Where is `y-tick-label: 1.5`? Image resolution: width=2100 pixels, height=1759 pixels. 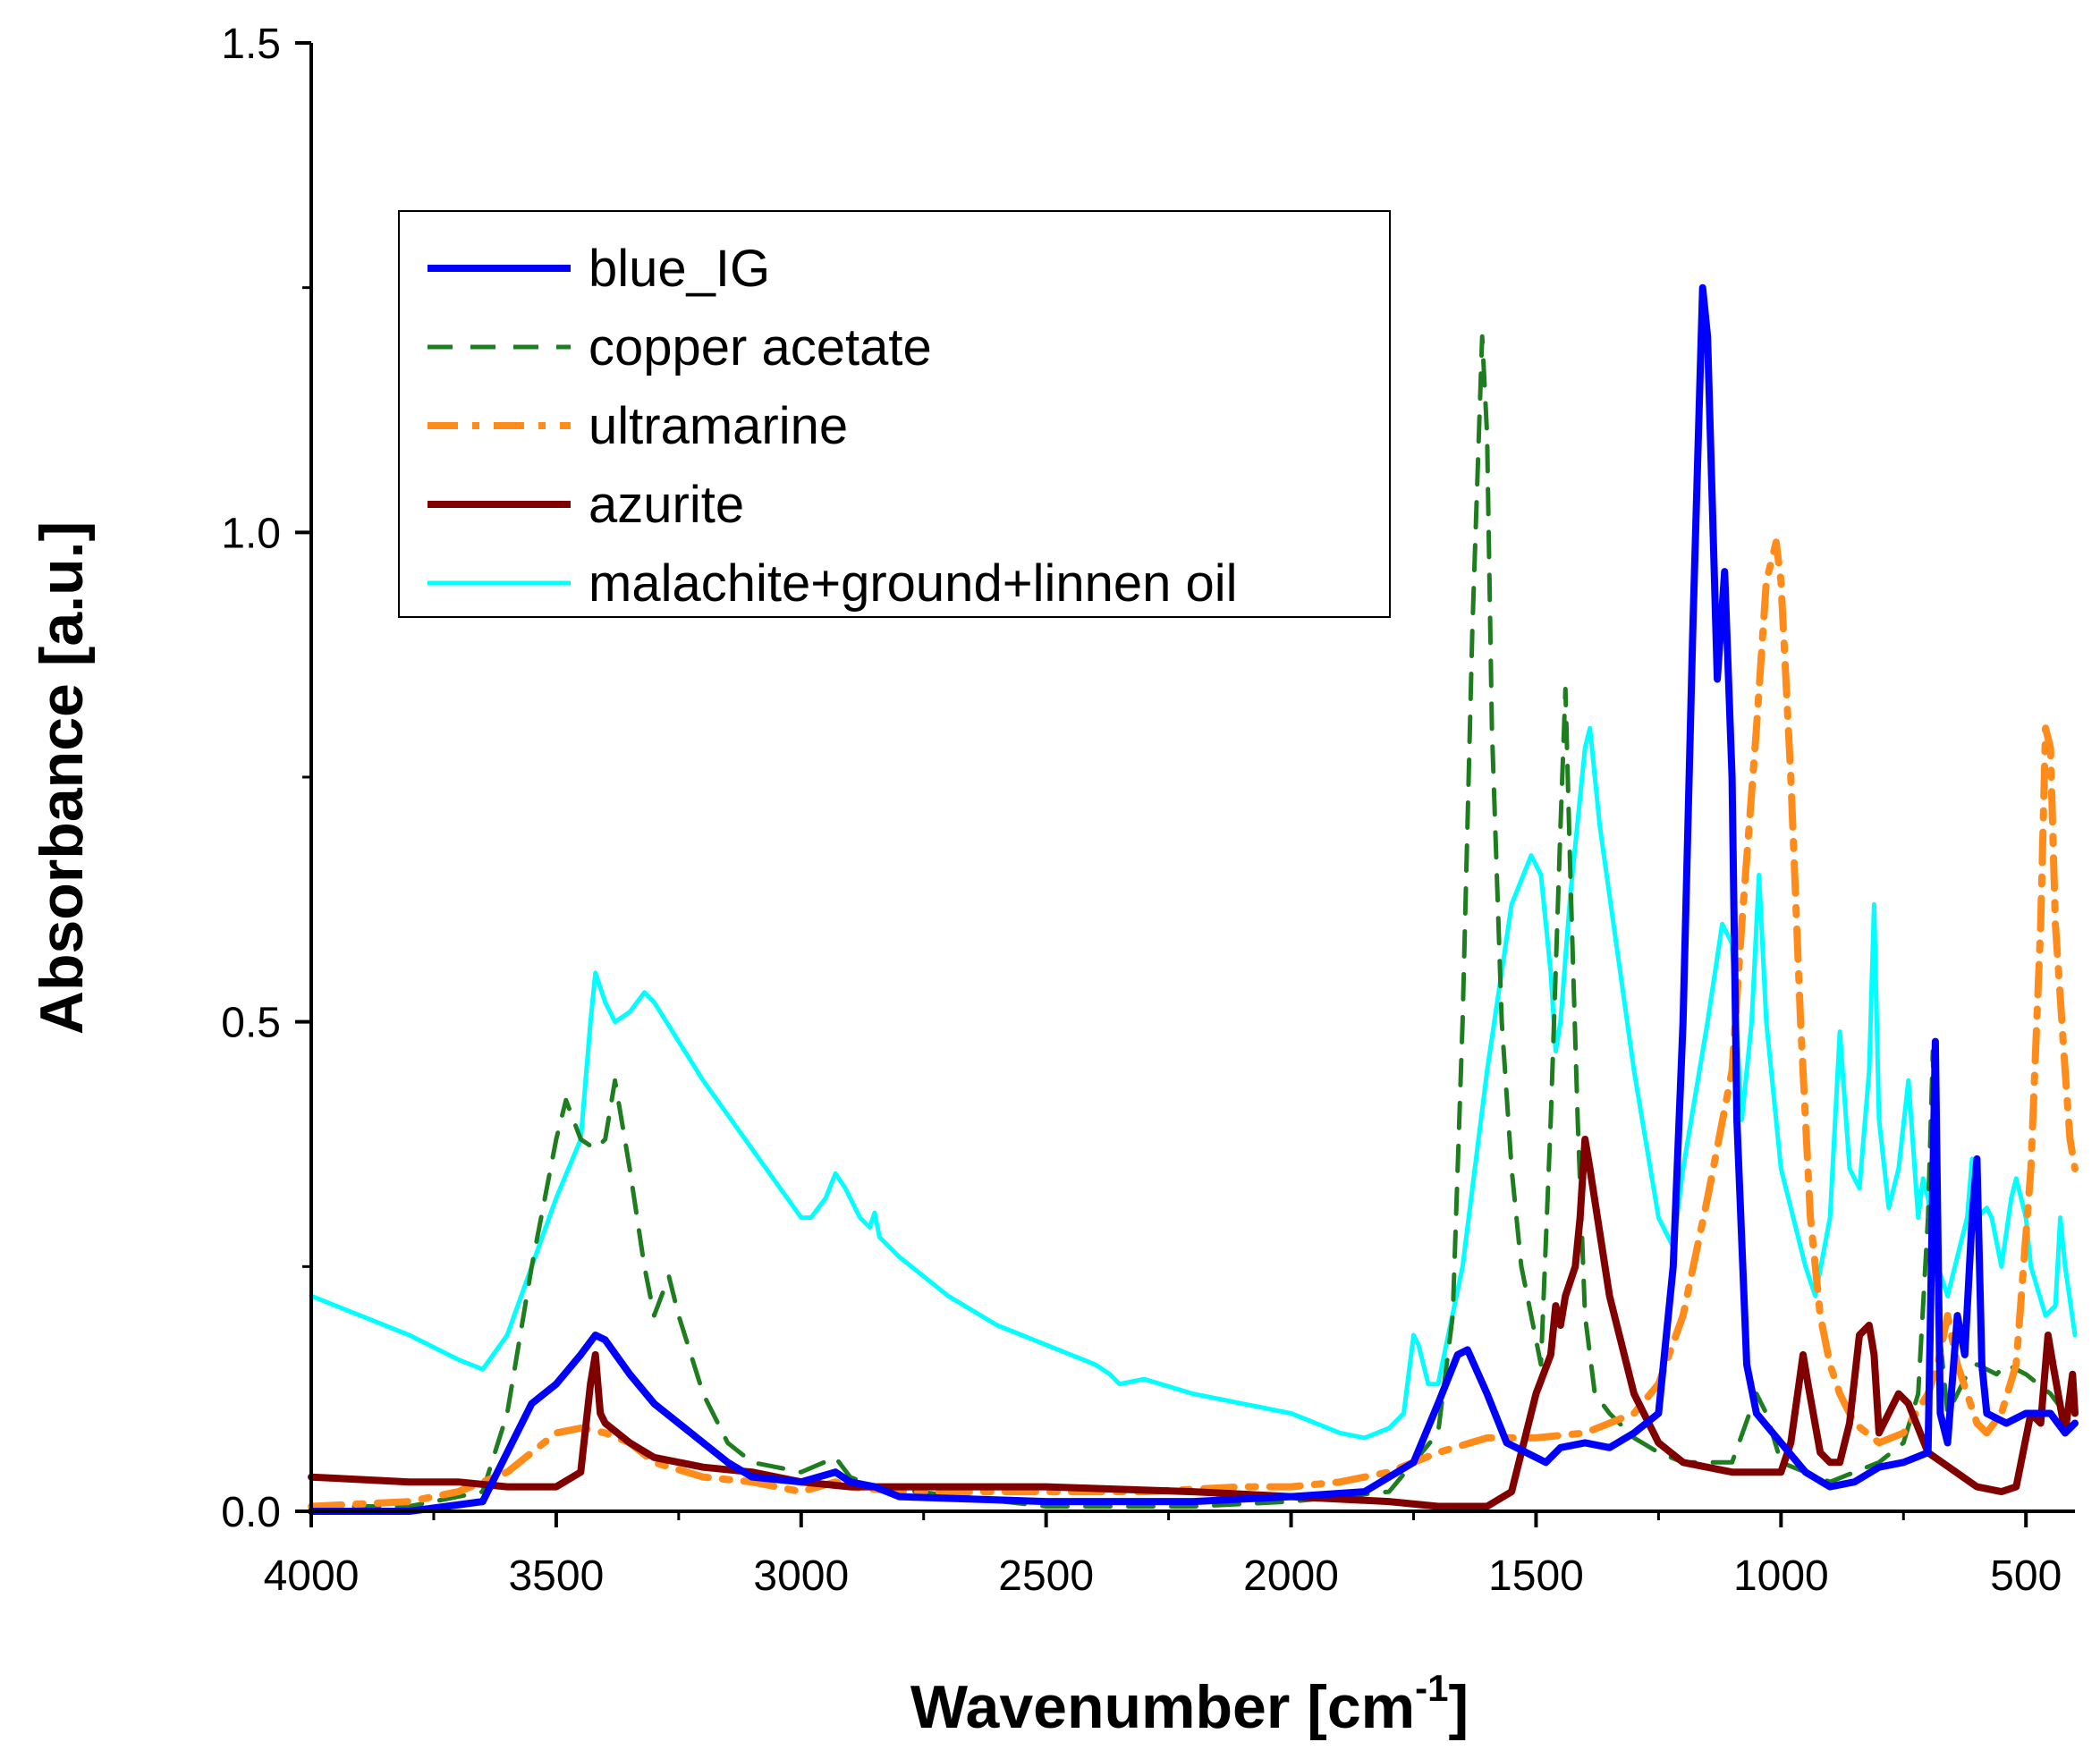 y-tick-label: 1.5 is located at coordinates (251, 44).